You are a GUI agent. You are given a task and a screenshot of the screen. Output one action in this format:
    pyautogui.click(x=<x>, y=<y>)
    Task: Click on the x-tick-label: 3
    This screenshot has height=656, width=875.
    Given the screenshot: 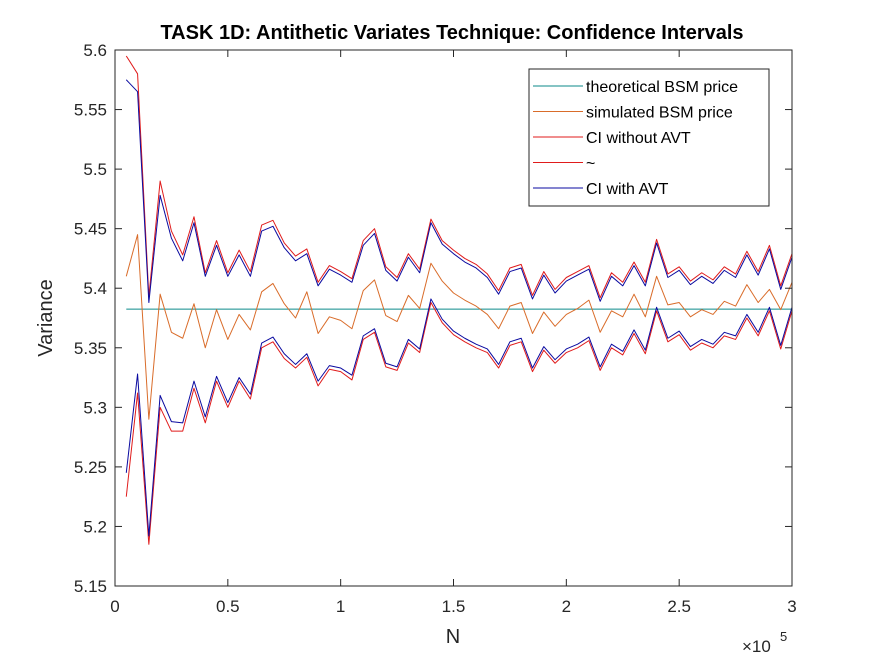 What is the action you would take?
    pyautogui.click(x=791, y=606)
    